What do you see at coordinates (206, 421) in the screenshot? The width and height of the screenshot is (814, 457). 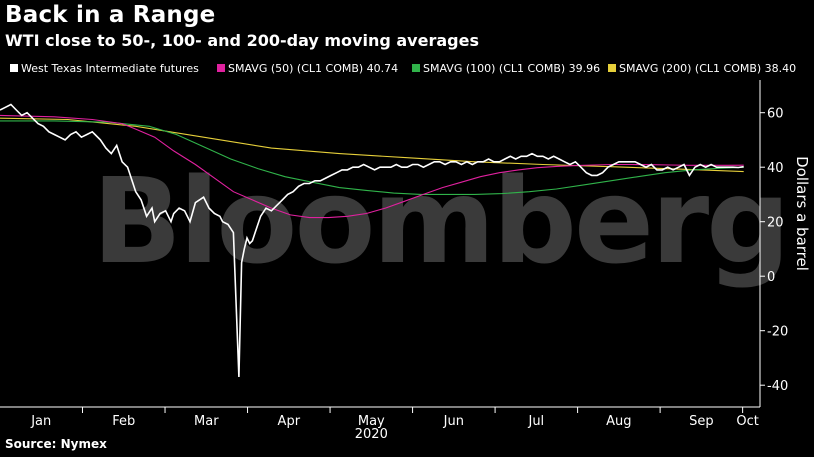 I see `x-tick-label: Mar` at bounding box center [206, 421].